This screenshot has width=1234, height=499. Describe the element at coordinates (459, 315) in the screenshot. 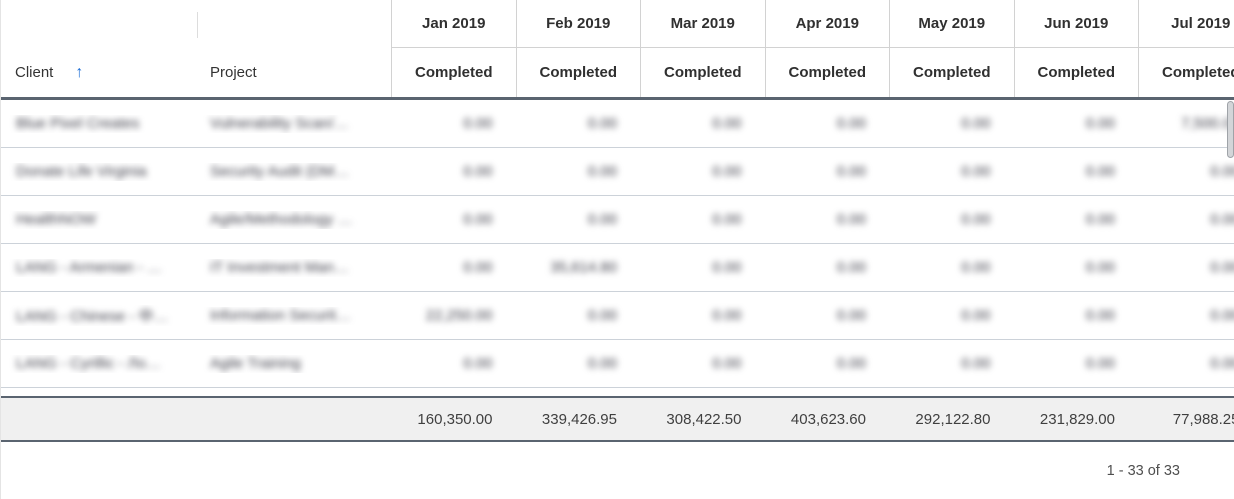

I see `value-blurred: 22,250.00` at that location.